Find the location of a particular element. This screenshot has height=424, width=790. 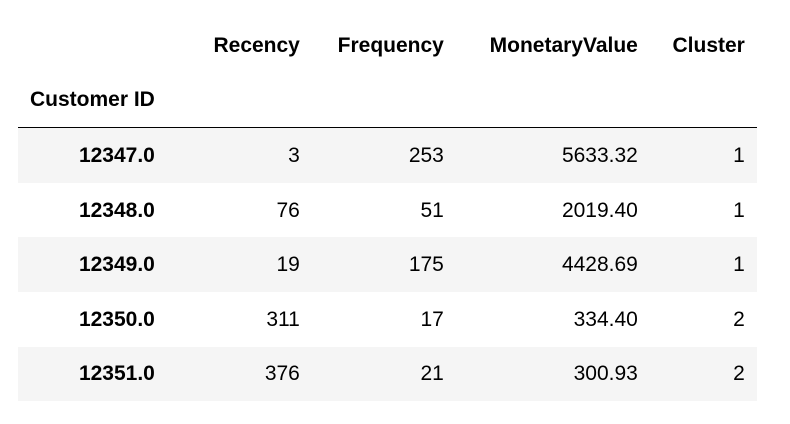

table-row: 12347.0 3 253 5633.32 1 is located at coordinates (387, 155).